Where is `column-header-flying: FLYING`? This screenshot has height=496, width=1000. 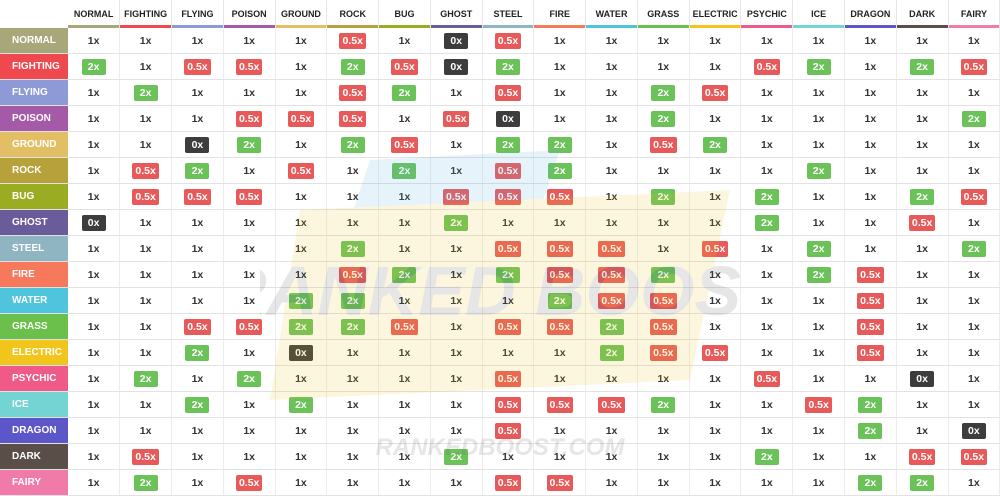 column-header-flying: FLYING is located at coordinates (197, 14).